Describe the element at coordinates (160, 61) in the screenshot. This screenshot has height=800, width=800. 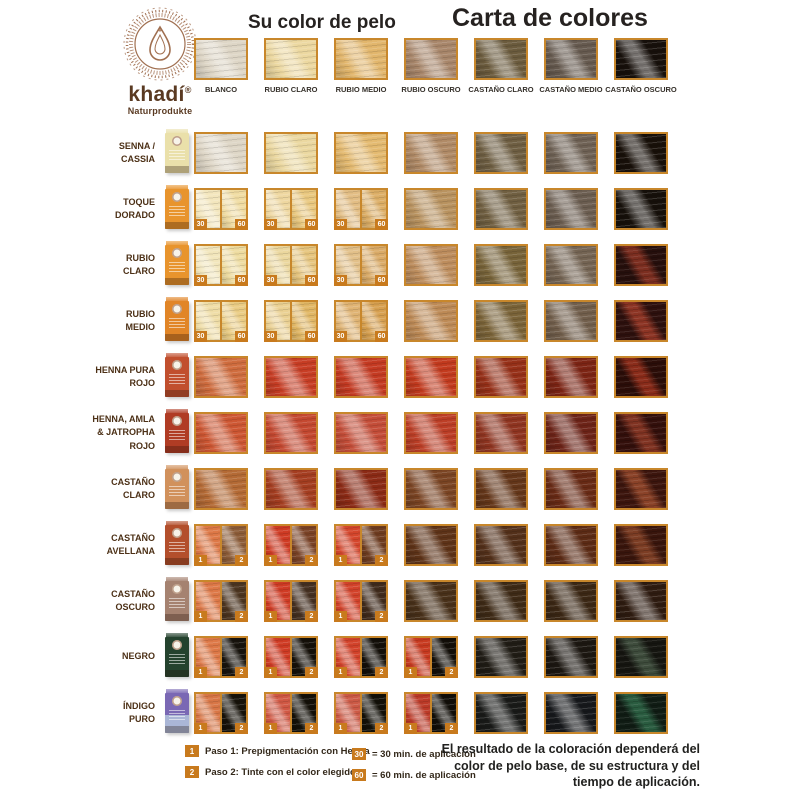
I see `khadi-logo: khadí® Naturprodukte` at that location.